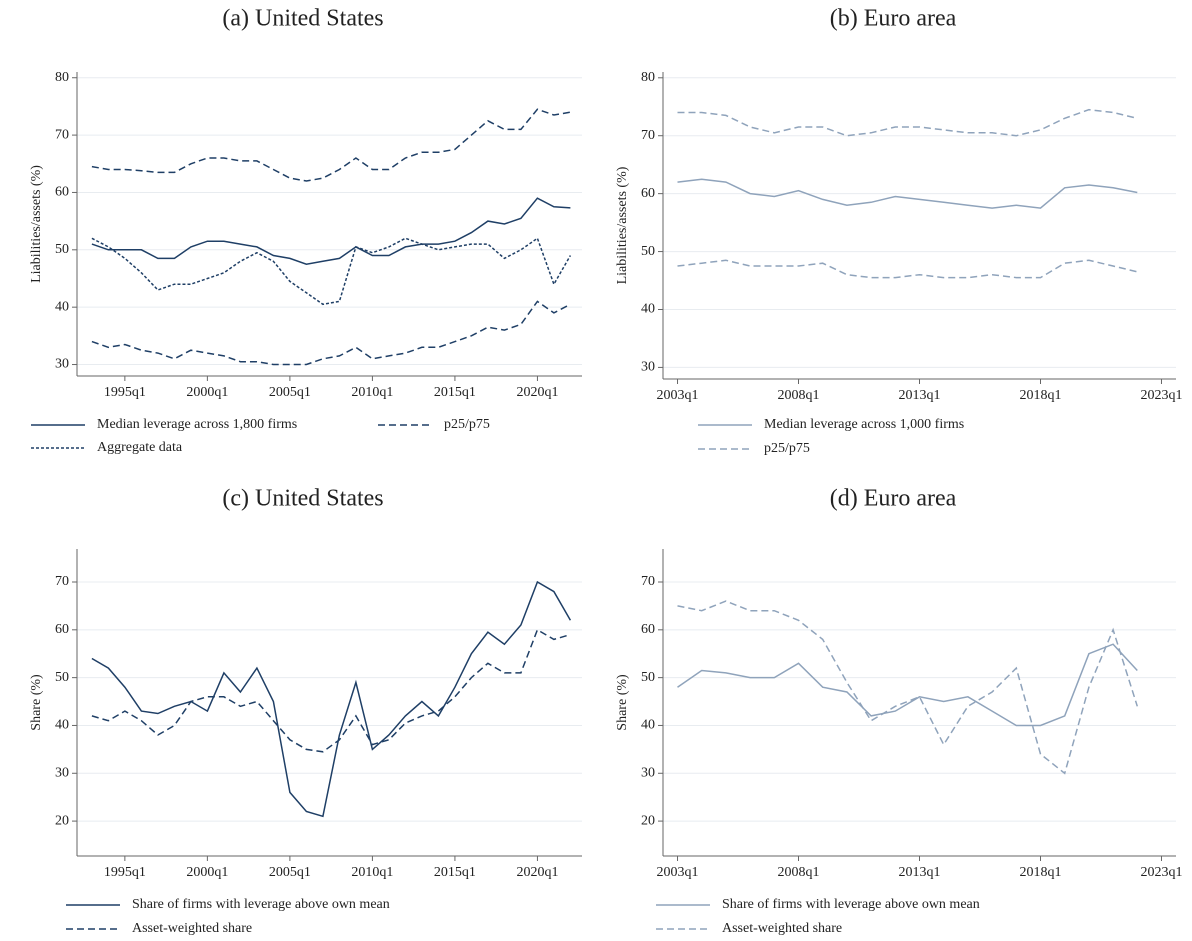 The width and height of the screenshot is (1192, 941). What do you see at coordinates (864, 424) in the screenshot?
I see `legend-label: Median leverage across 1,000 firms` at bounding box center [864, 424].